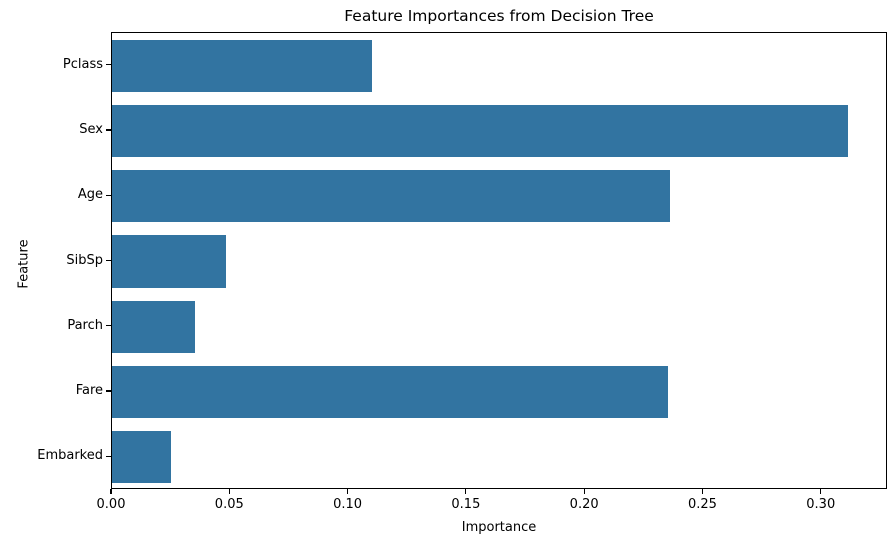 The height and width of the screenshot is (547, 894). Describe the element at coordinates (821, 504) in the screenshot. I see `x-tick-label-0.30: 0.30` at that location.